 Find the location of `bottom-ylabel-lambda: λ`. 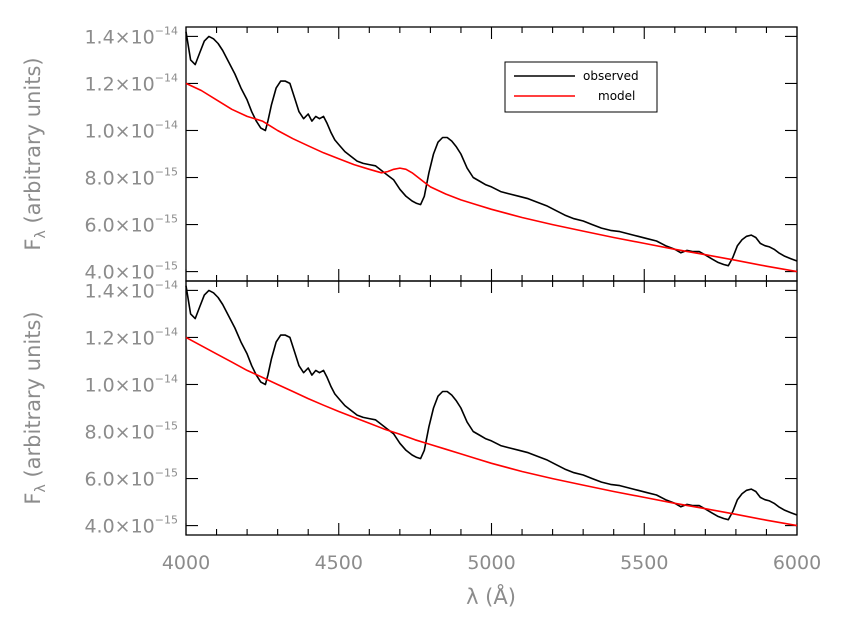

bottom-ylabel-lambda: λ is located at coordinates (41, 488).